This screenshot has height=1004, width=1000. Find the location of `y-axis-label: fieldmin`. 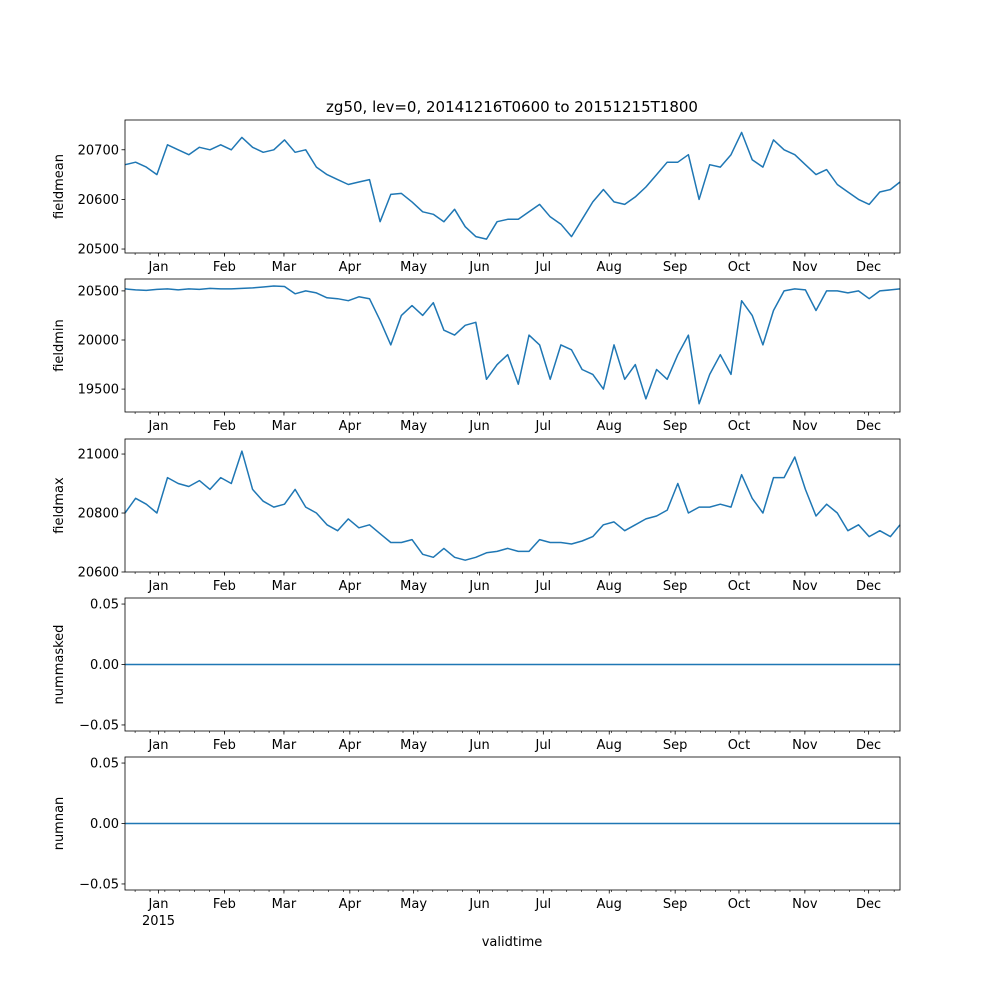

y-axis-label: fieldmin is located at coordinates (59, 345).